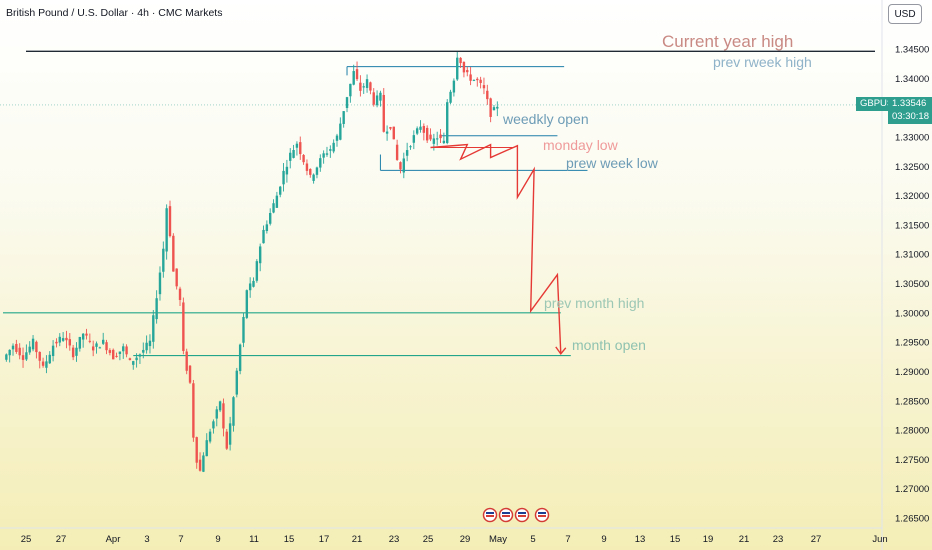  What do you see at coordinates (708, 539) in the screenshot?
I see `time-tick-label: 19` at bounding box center [708, 539].